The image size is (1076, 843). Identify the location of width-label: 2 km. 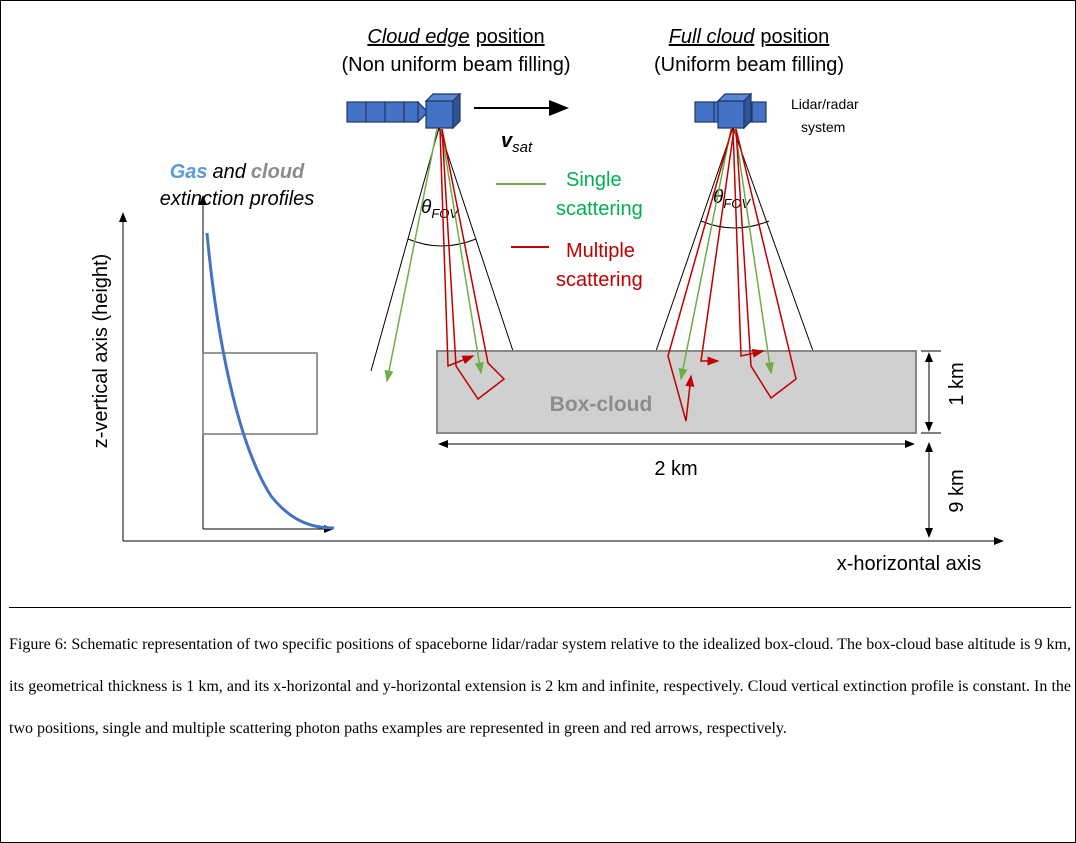
(675, 469).